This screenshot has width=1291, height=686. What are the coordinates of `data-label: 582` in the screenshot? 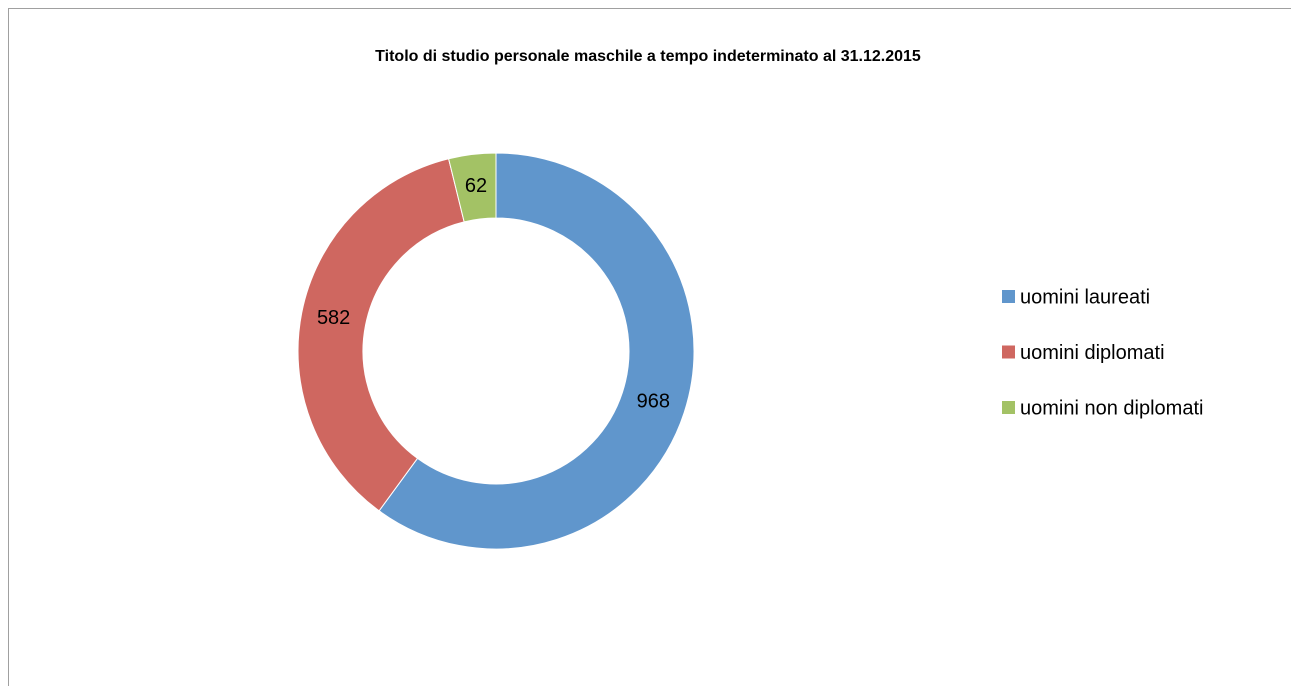 It's located at (333, 318).